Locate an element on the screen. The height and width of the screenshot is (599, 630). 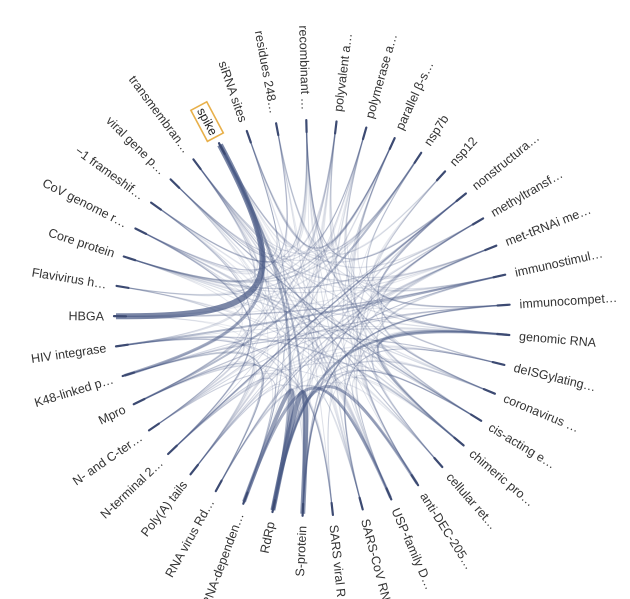
node-label-n26: RdRp is located at coordinates (268, 537).